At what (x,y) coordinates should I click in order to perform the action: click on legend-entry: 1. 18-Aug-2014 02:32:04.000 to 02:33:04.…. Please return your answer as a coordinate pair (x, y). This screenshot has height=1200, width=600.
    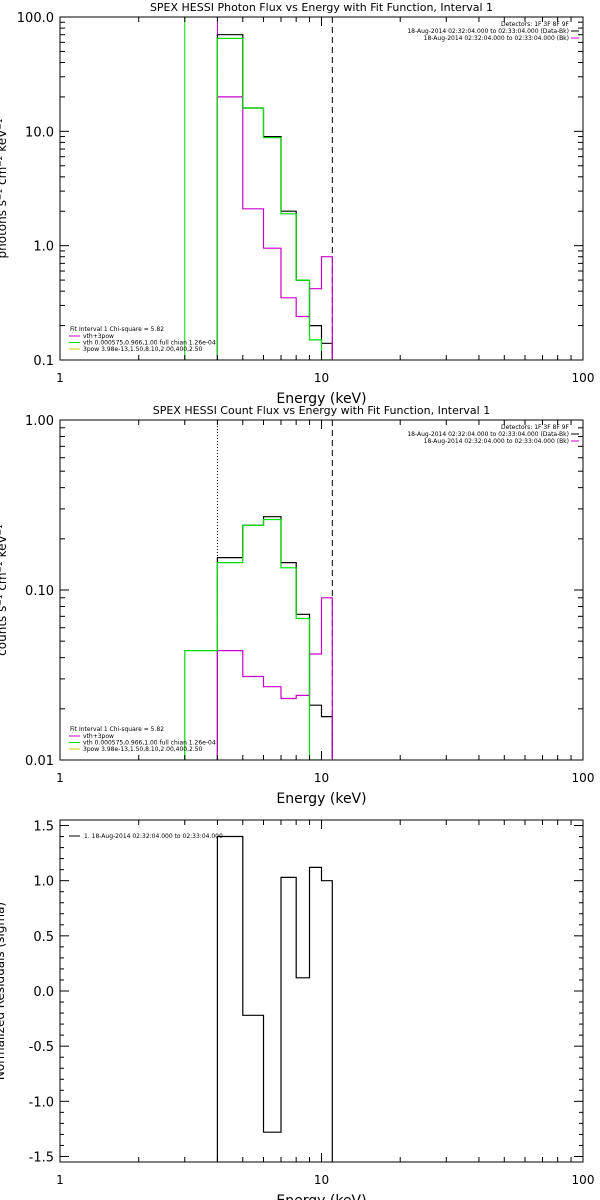
    Looking at the image, I should click on (153, 836).